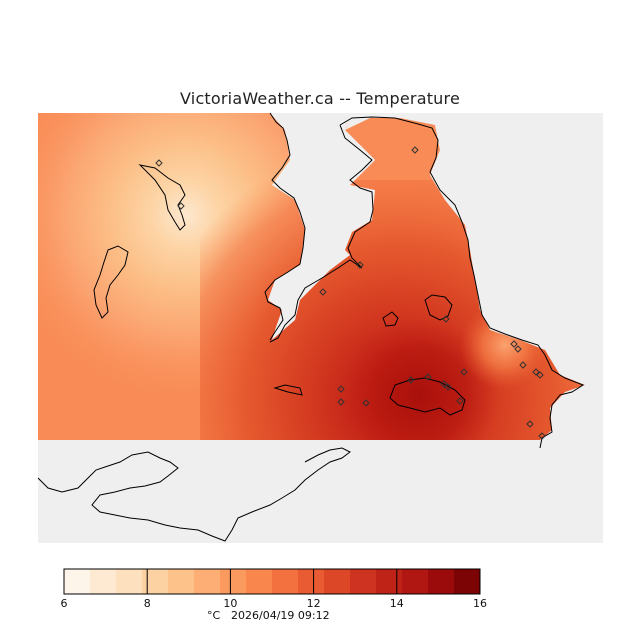 This screenshot has width=640, height=640. What do you see at coordinates (147, 603) in the screenshot?
I see `legend-tick-label: 8` at bounding box center [147, 603].